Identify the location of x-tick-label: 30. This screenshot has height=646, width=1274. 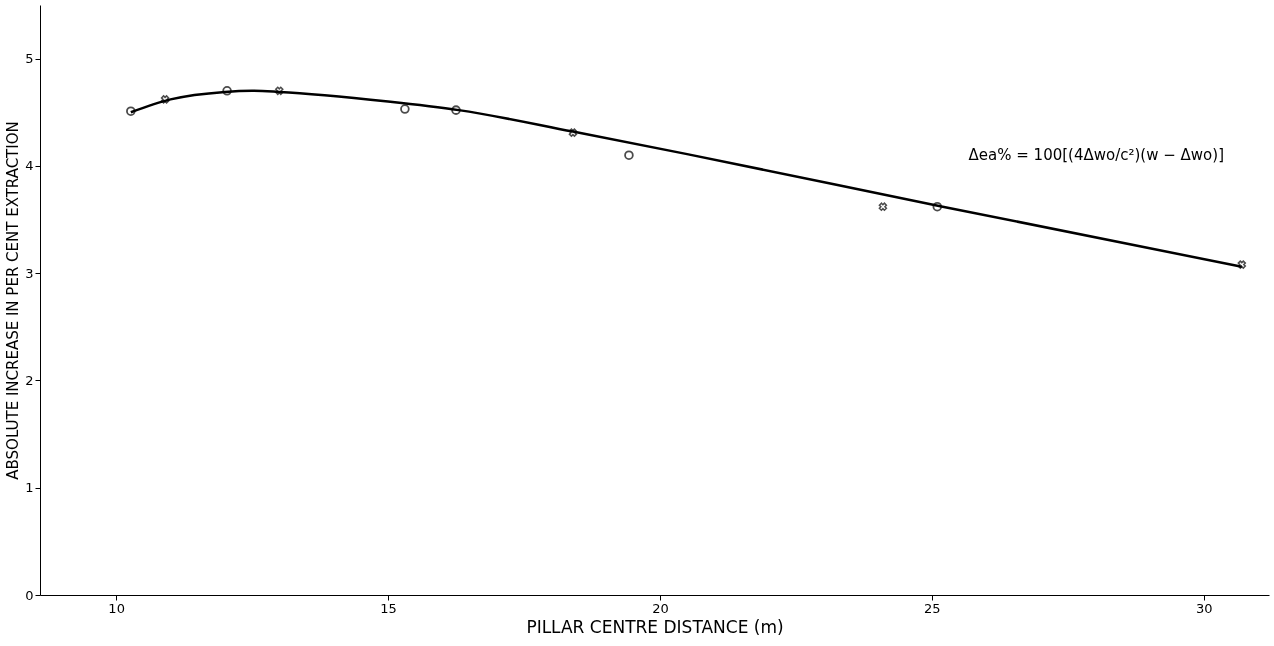
(1204, 608).